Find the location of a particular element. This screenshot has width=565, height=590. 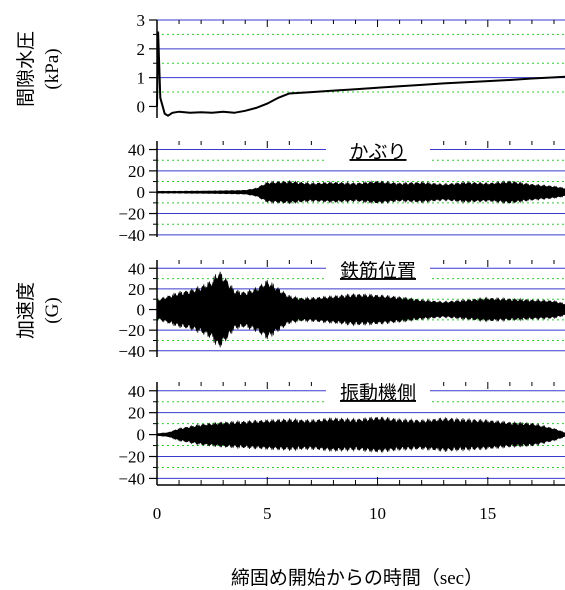

y-axis-label-acceleration: 加速度 (G) is located at coordinates (39, 310).